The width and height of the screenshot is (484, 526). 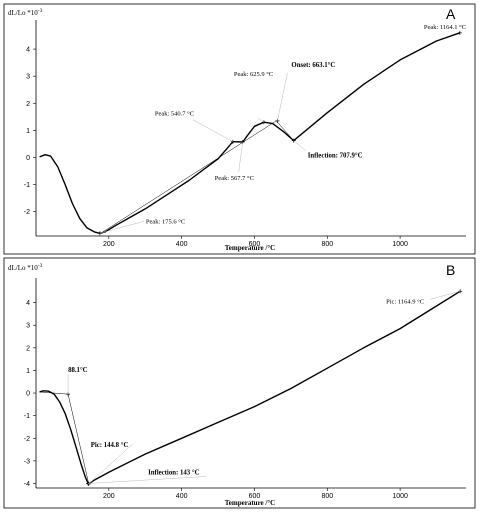 What do you see at coordinates (335, 156) in the screenshot?
I see `panel-a-annotation: Inflection: 707.9°C` at bounding box center [335, 156].